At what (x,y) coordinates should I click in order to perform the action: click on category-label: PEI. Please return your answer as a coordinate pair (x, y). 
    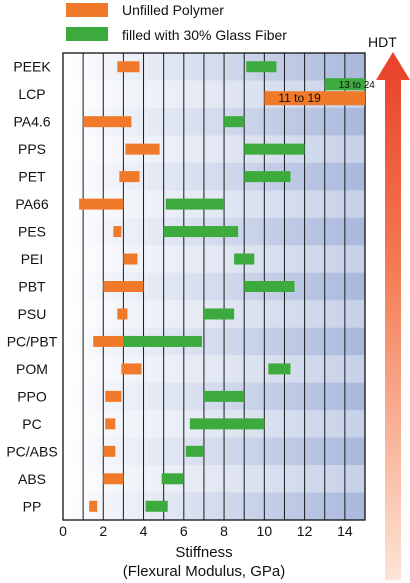
    Looking at the image, I should click on (32, 259).